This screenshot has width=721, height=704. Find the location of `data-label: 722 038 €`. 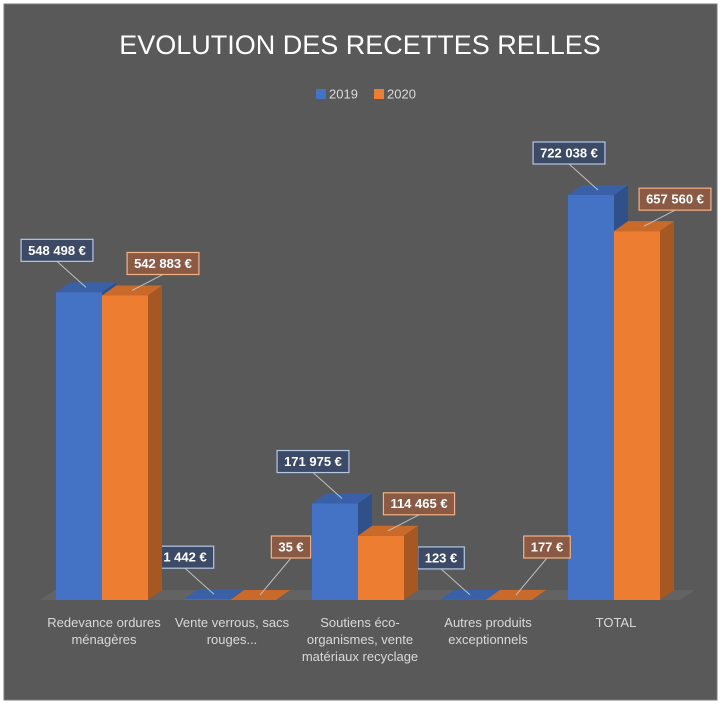

data-label: 722 038 € is located at coordinates (569, 152).